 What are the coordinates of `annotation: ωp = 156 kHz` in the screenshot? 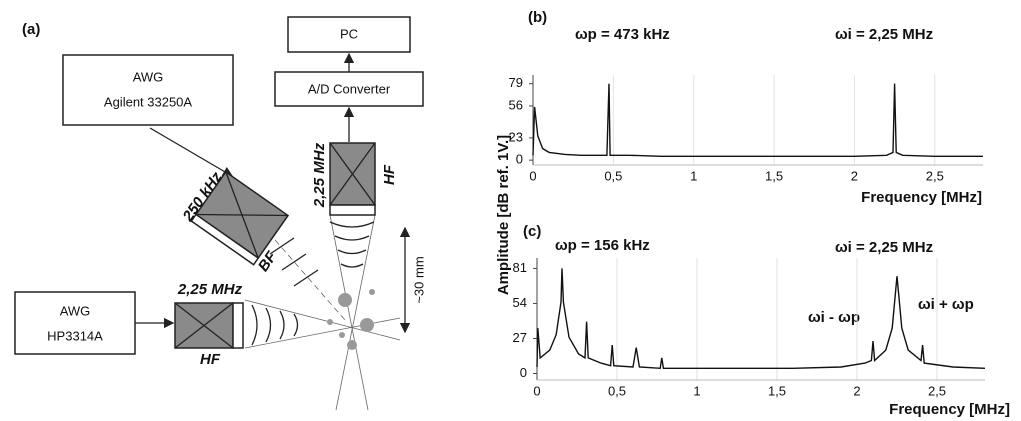 It's located at (602, 245).